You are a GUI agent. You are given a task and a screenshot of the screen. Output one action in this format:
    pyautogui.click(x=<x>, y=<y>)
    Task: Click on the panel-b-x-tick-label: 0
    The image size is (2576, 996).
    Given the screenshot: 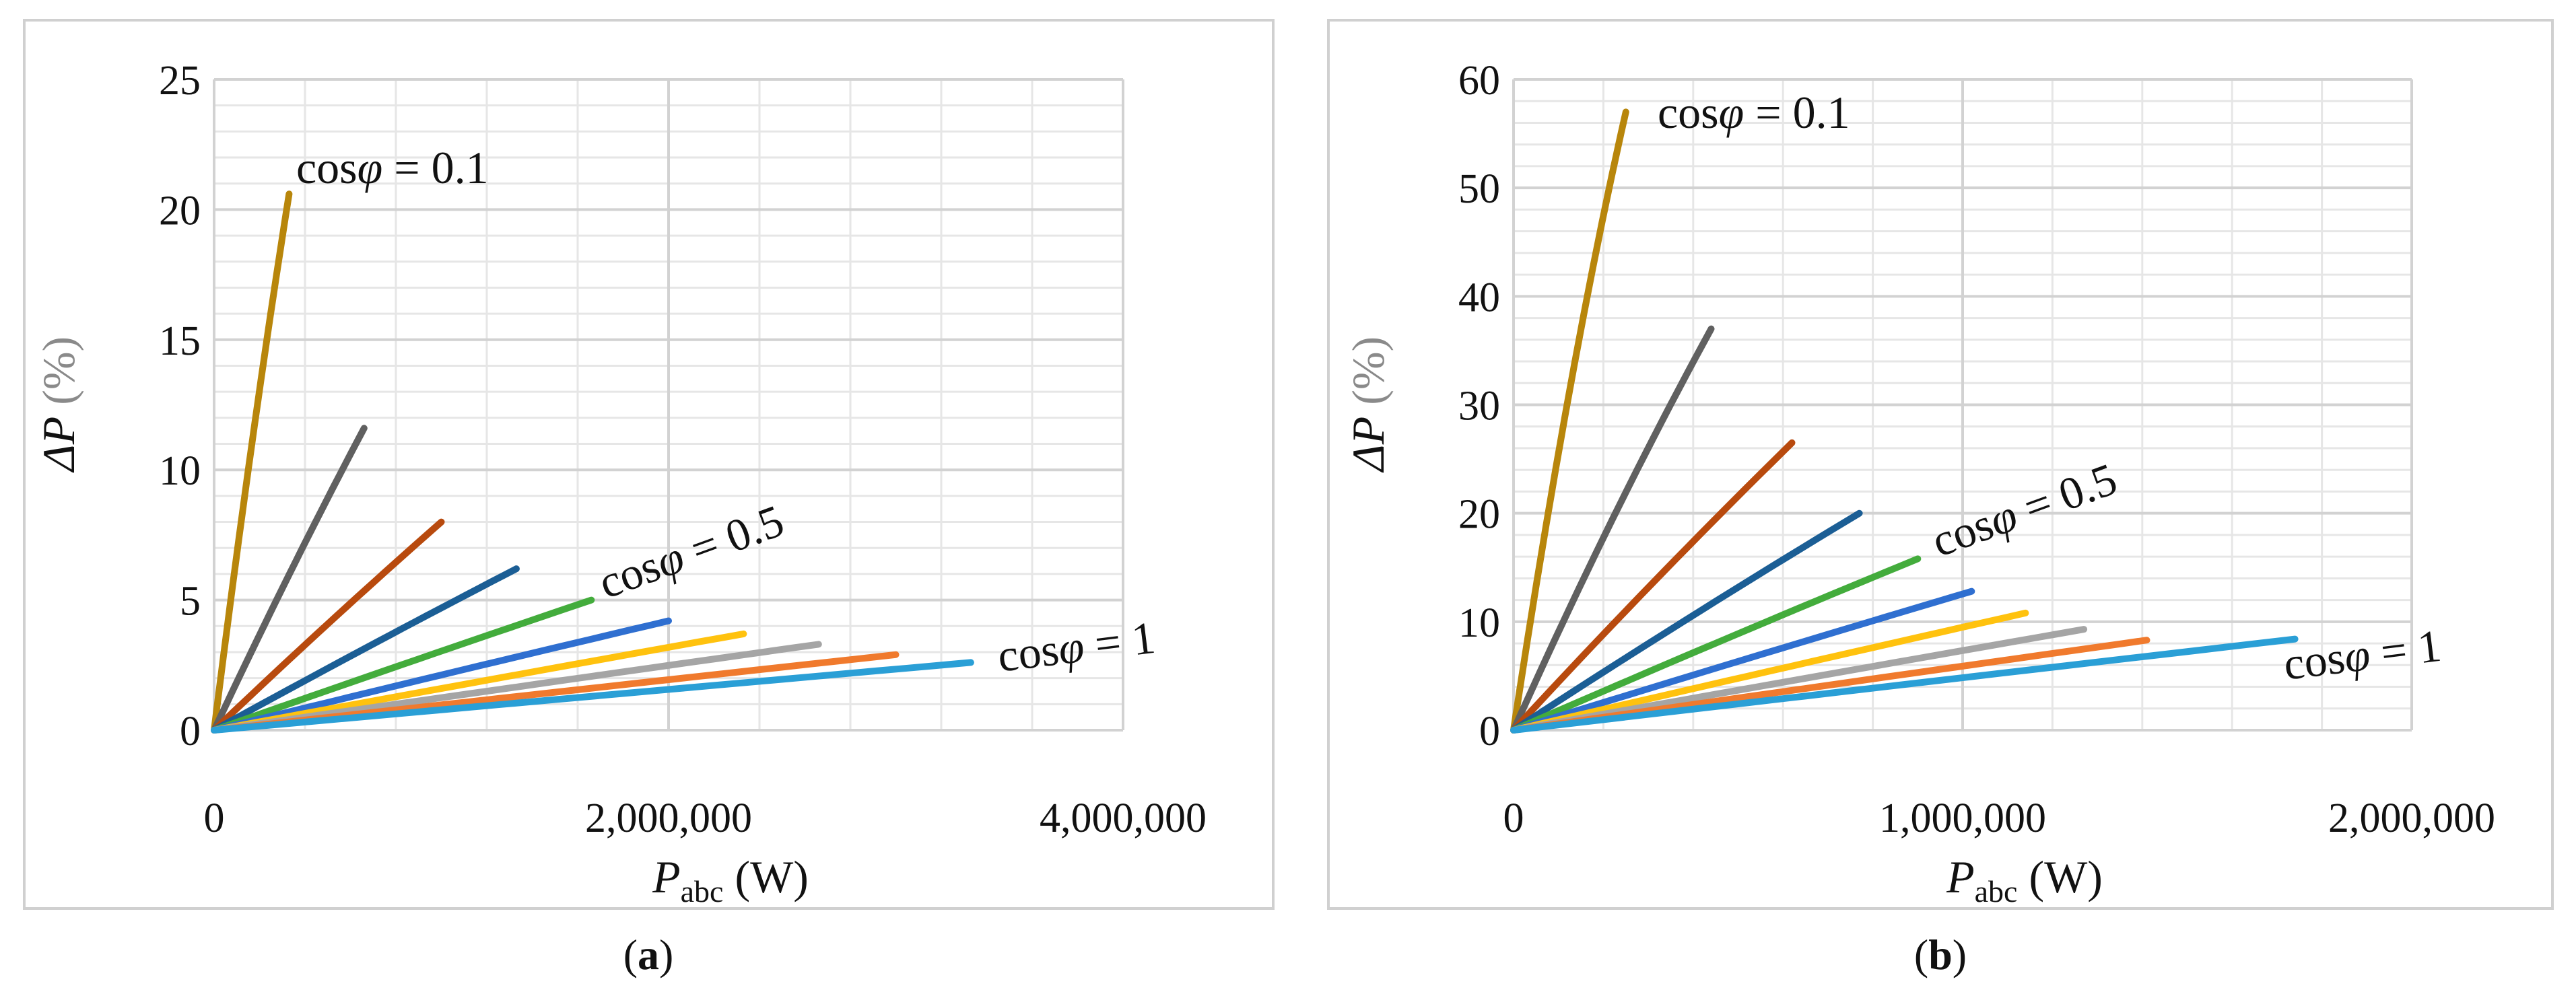 What is the action you would take?
    pyautogui.click(x=1513, y=818)
    